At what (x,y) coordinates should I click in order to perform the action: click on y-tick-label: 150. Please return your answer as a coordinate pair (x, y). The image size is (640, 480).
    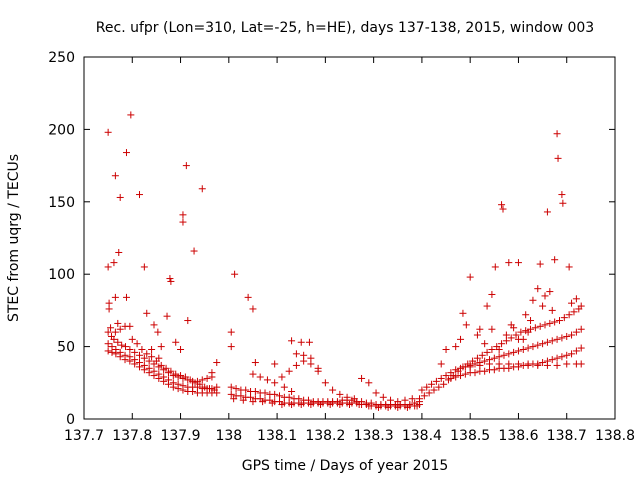
    Looking at the image, I should click on (61, 203).